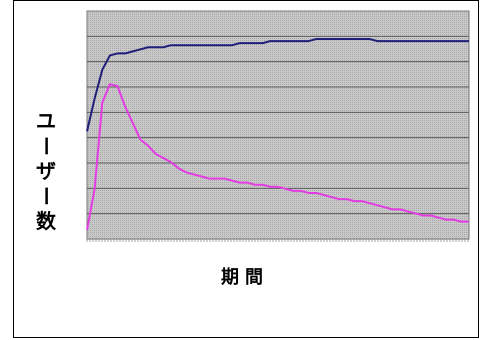  What do you see at coordinates (46, 171) in the screenshot?
I see `y-axis-label-char: ザ` at bounding box center [46, 171].